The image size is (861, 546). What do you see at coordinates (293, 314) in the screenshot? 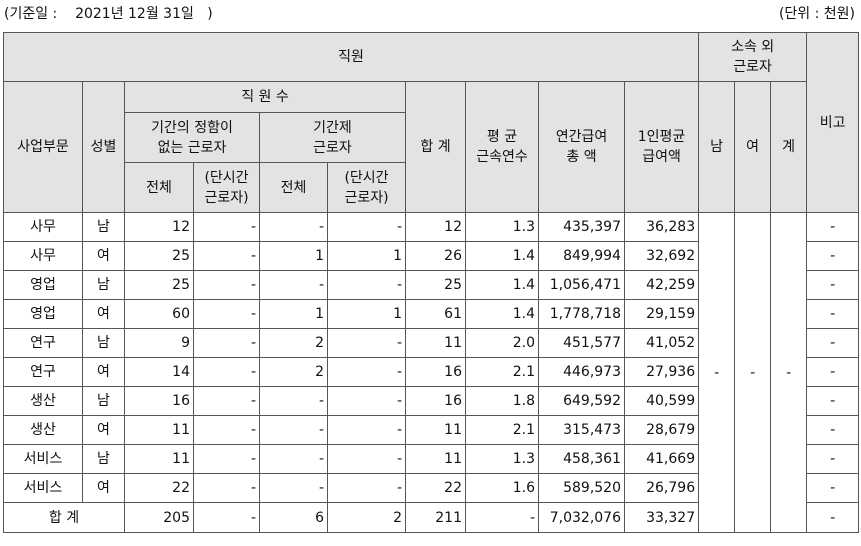
I see `cont-all-cell: 1` at bounding box center [293, 314].